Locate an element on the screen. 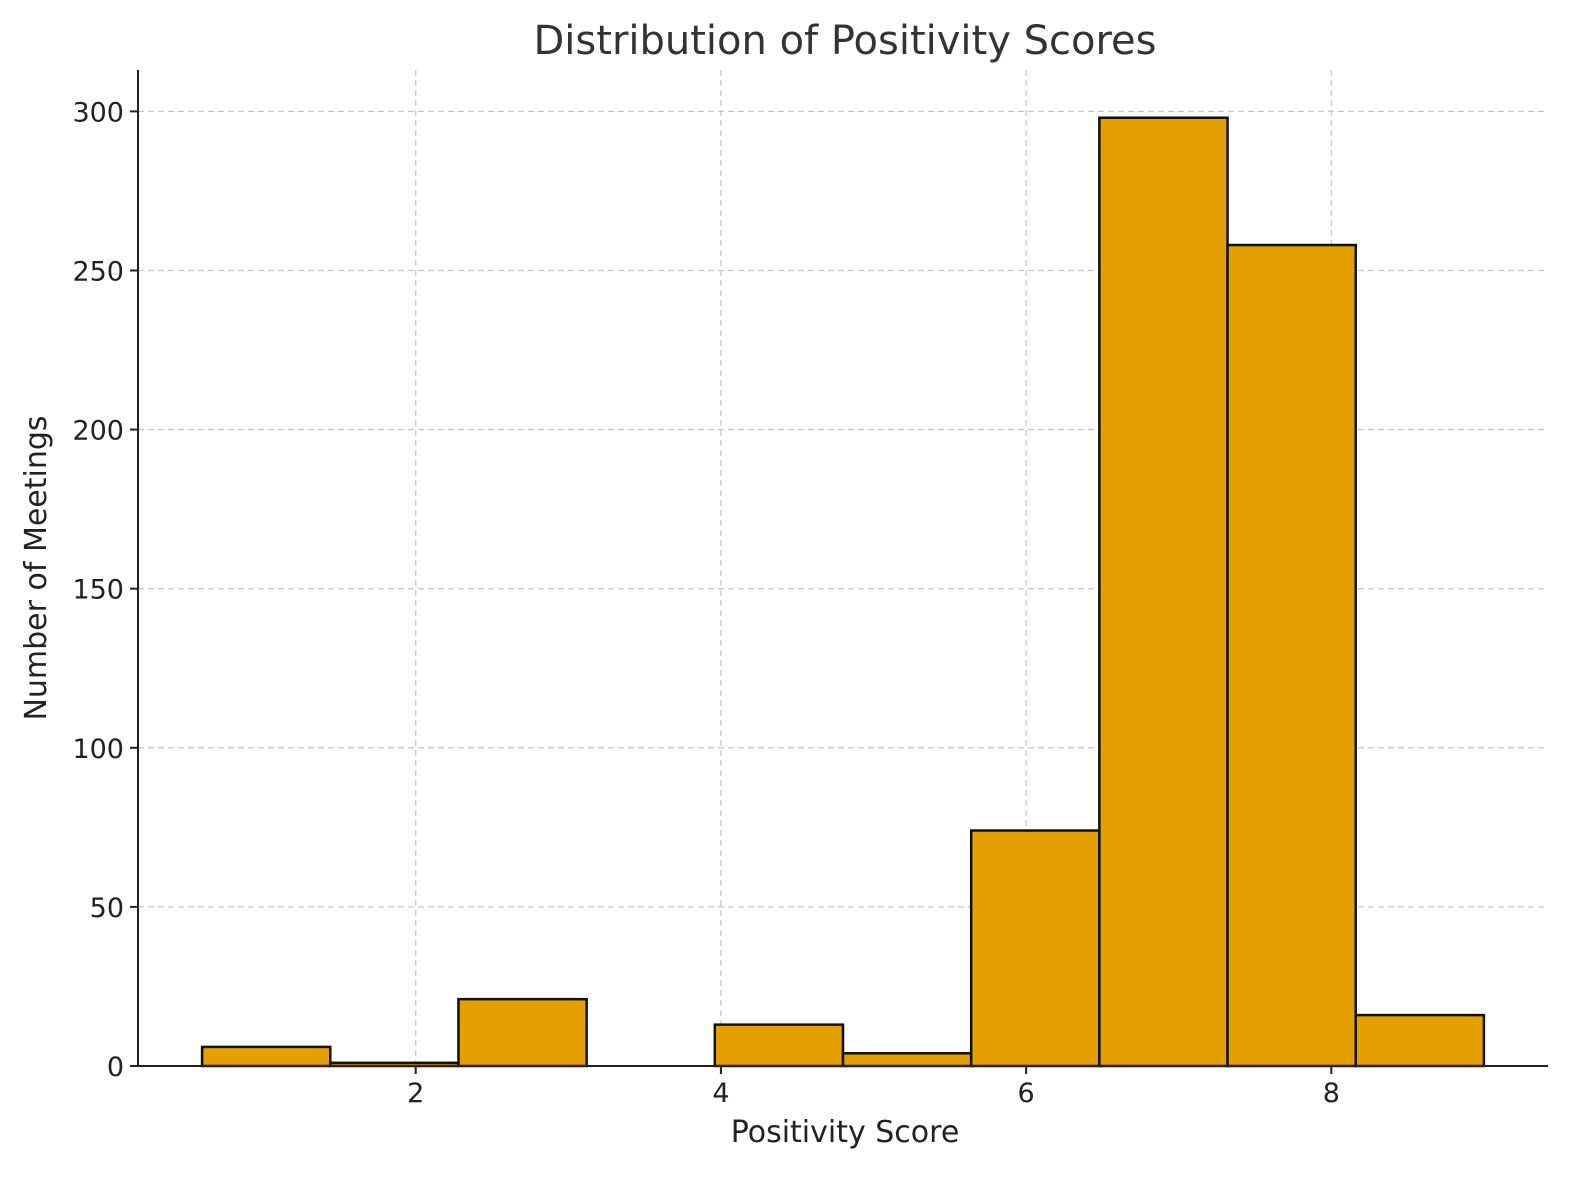  y-tick-label: 300 is located at coordinates (98, 112).